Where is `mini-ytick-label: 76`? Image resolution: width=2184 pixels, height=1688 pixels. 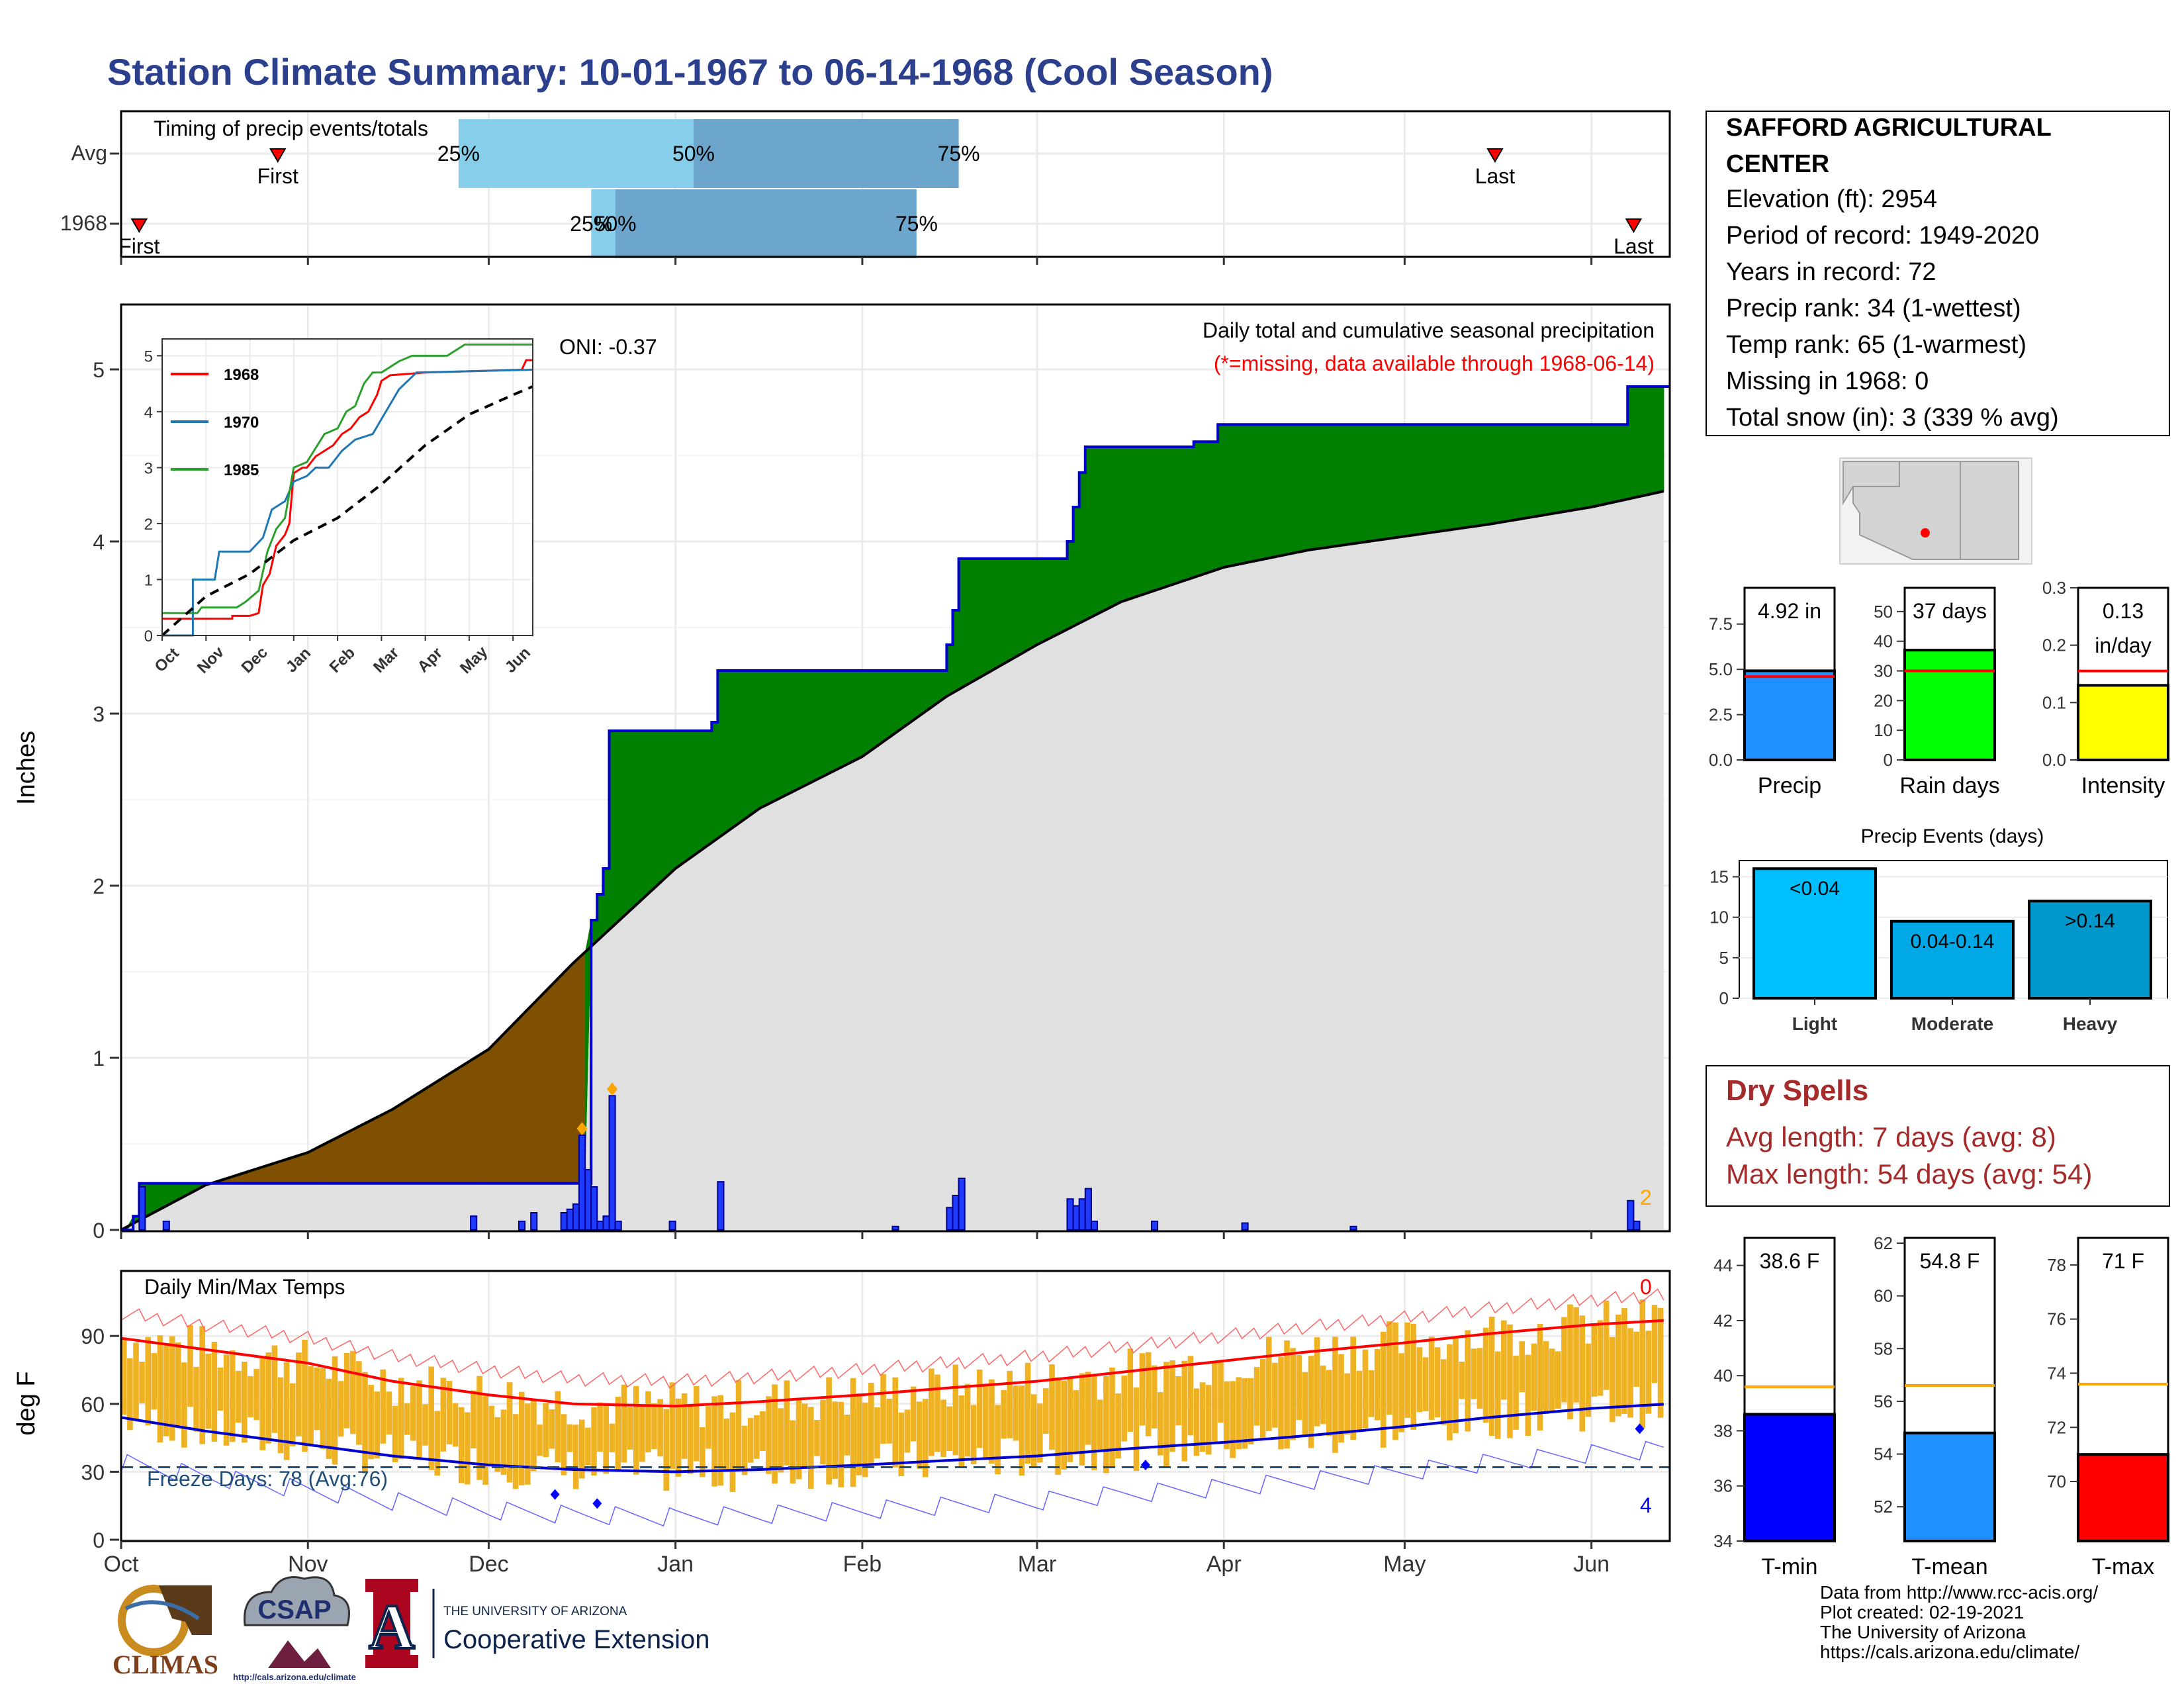
mini-ytick-label: 76 is located at coordinates (2056, 1319).